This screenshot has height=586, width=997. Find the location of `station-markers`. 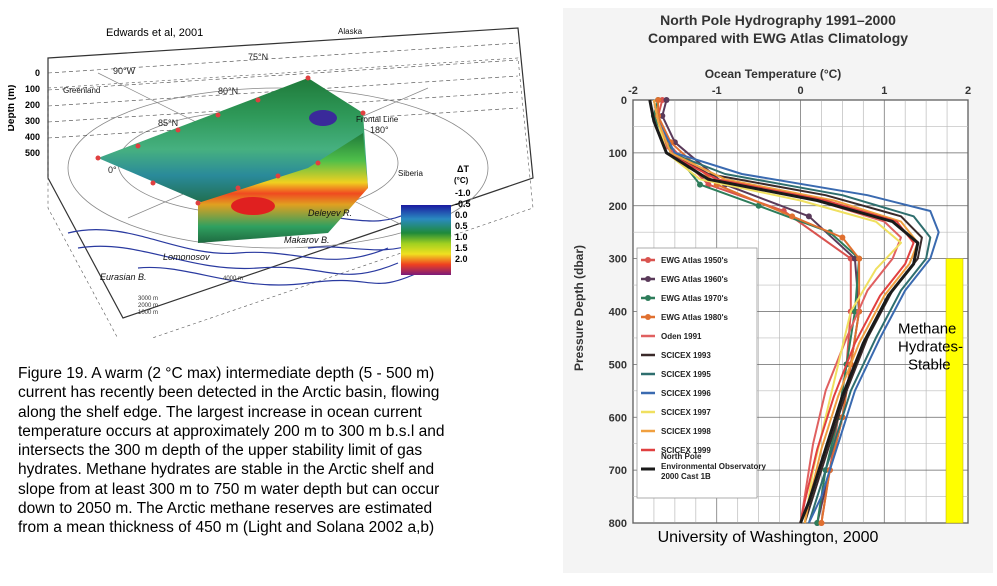

station-markers is located at coordinates (230, 140).